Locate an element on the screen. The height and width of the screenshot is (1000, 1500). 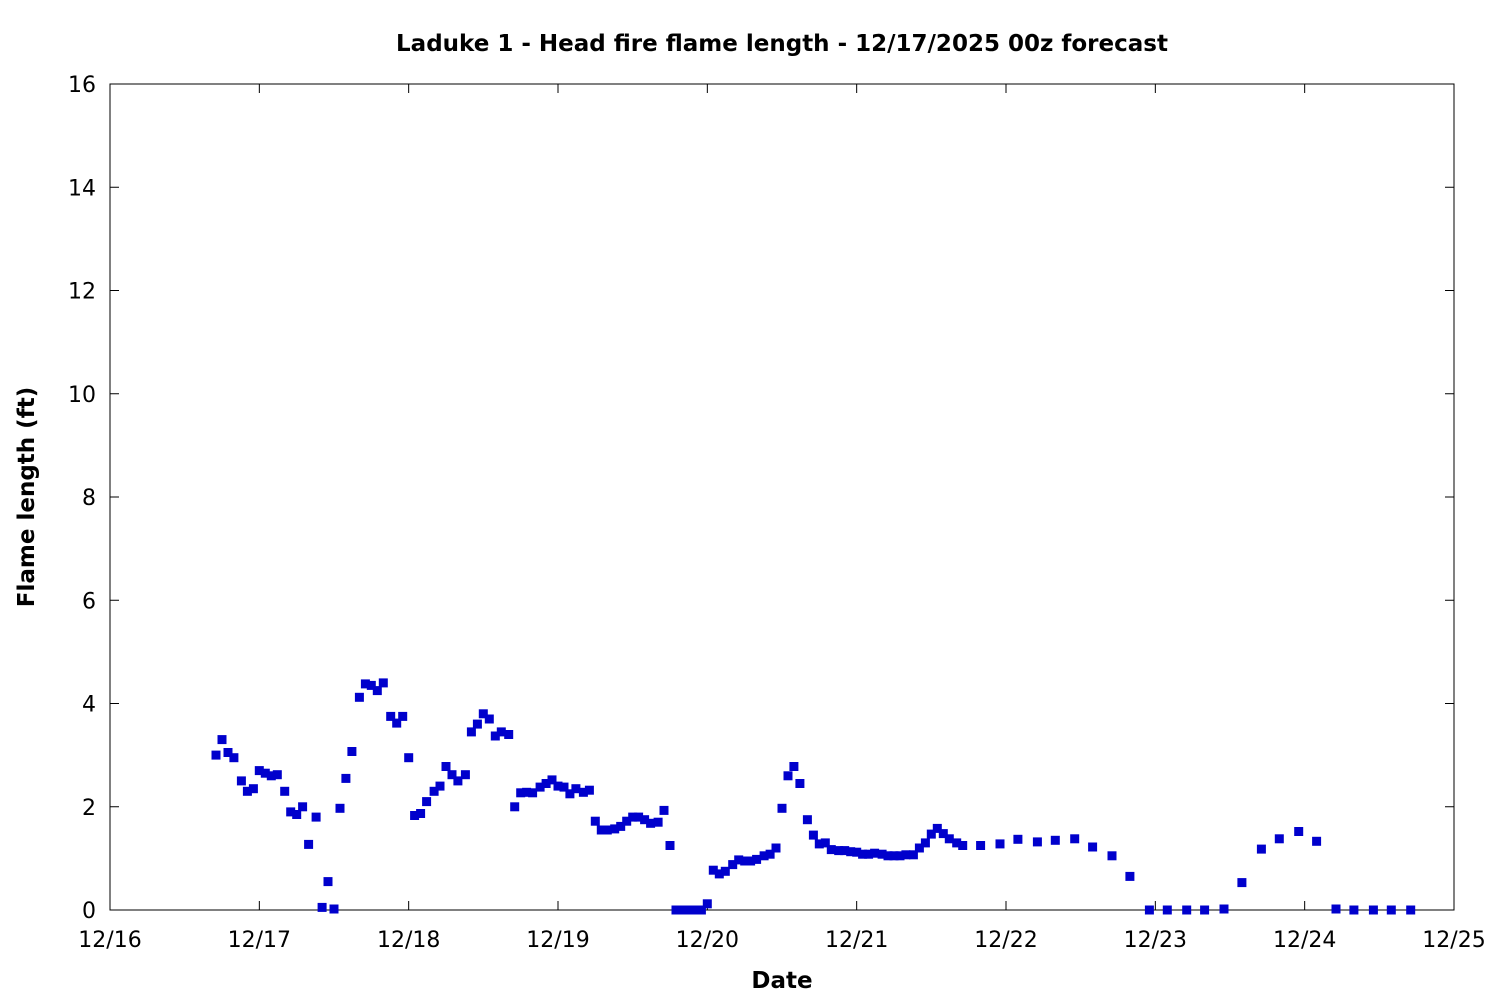
x-tick-label: 12/22 is located at coordinates (1005, 940).